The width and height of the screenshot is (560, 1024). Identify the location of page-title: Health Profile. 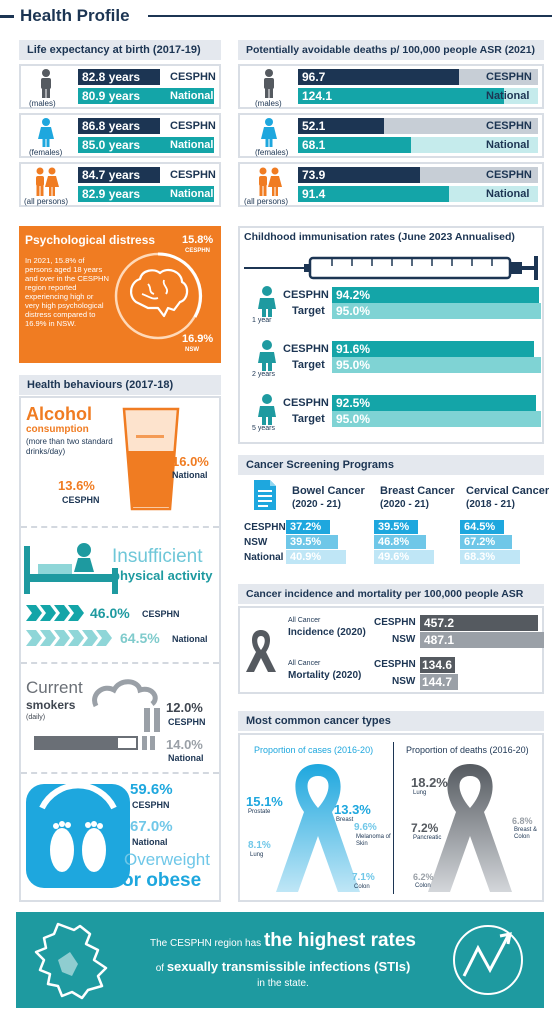
(75, 15).